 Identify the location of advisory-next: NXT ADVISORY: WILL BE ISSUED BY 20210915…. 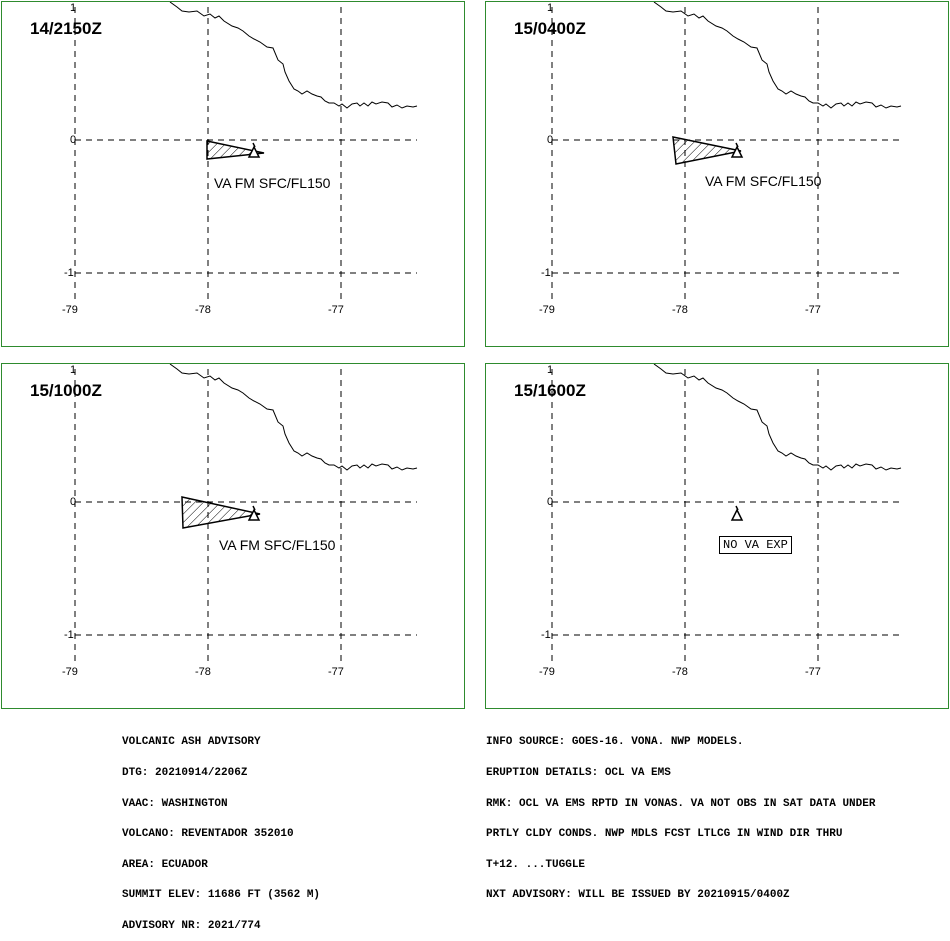
(638, 895).